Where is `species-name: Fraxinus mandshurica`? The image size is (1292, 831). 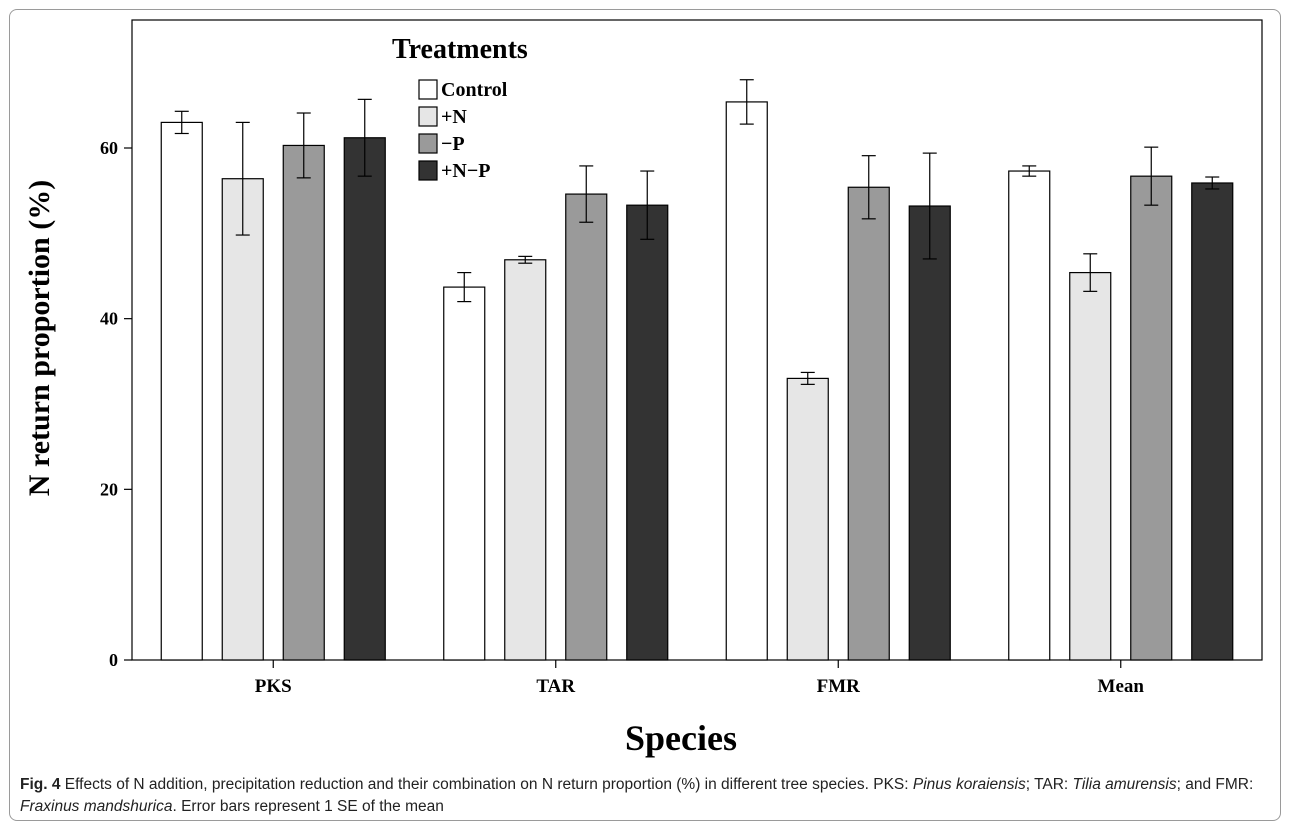 species-name: Fraxinus mandshurica is located at coordinates (96, 806).